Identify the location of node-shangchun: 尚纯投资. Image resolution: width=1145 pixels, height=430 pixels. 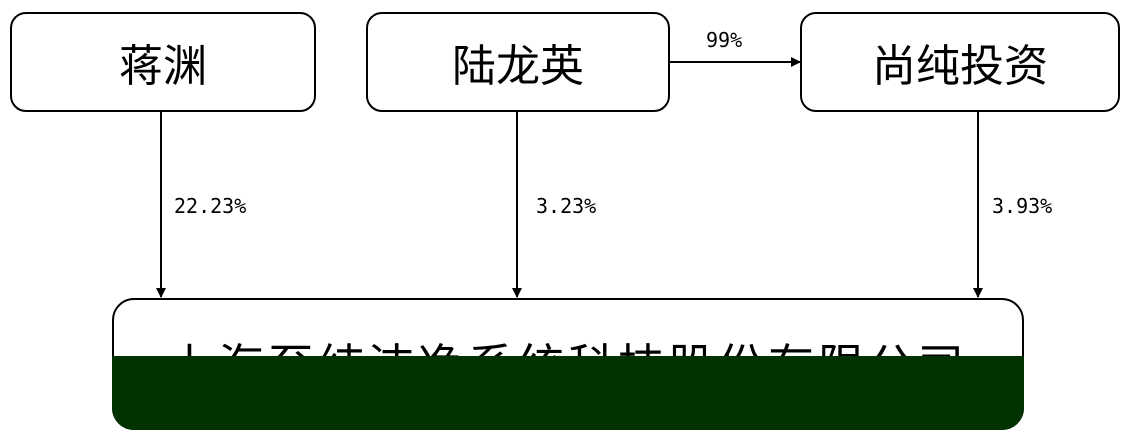
(960, 62).